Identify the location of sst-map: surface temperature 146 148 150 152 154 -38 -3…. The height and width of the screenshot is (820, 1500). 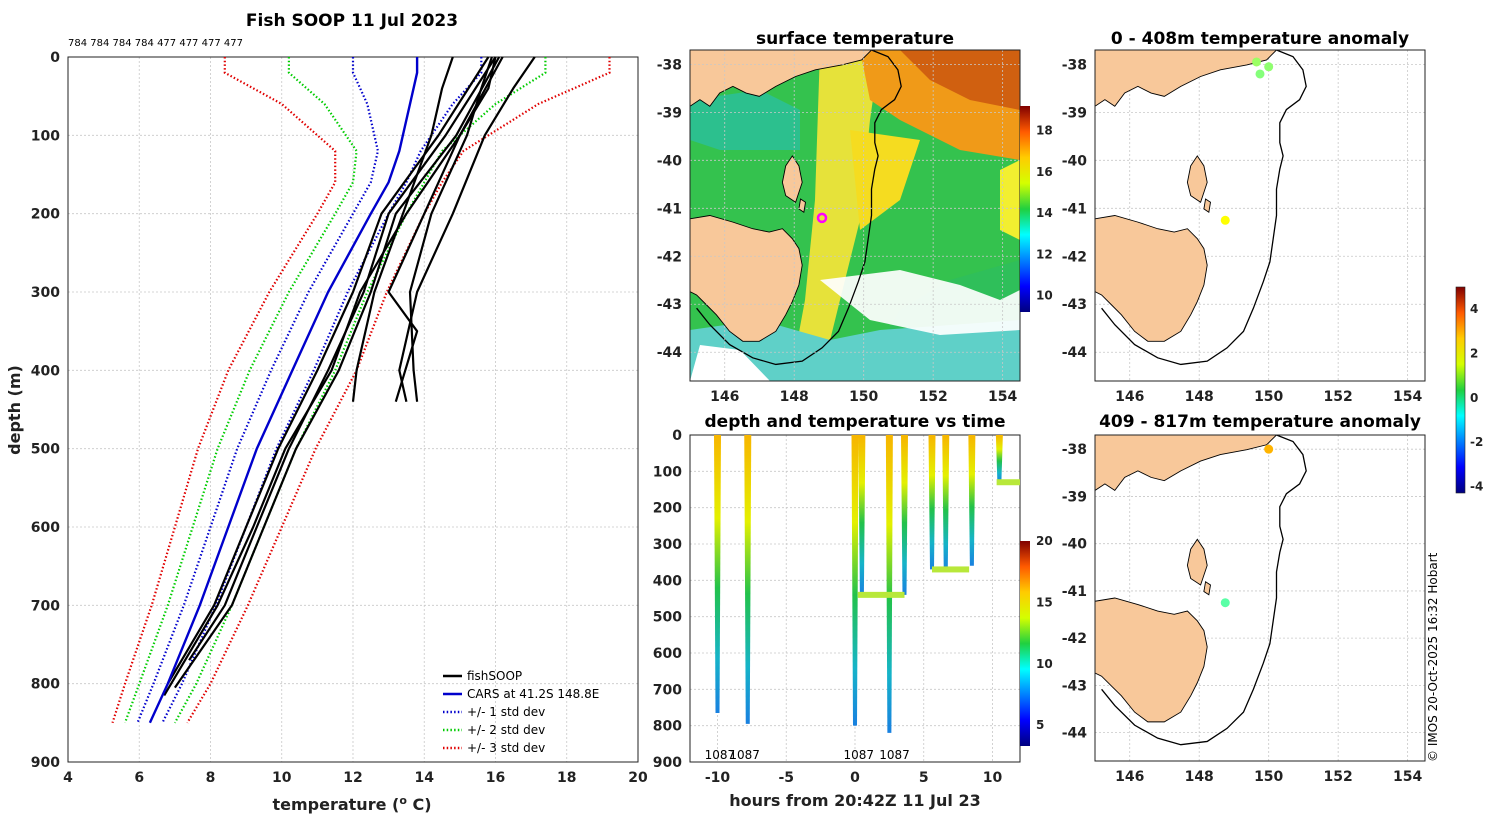
(855, 217).